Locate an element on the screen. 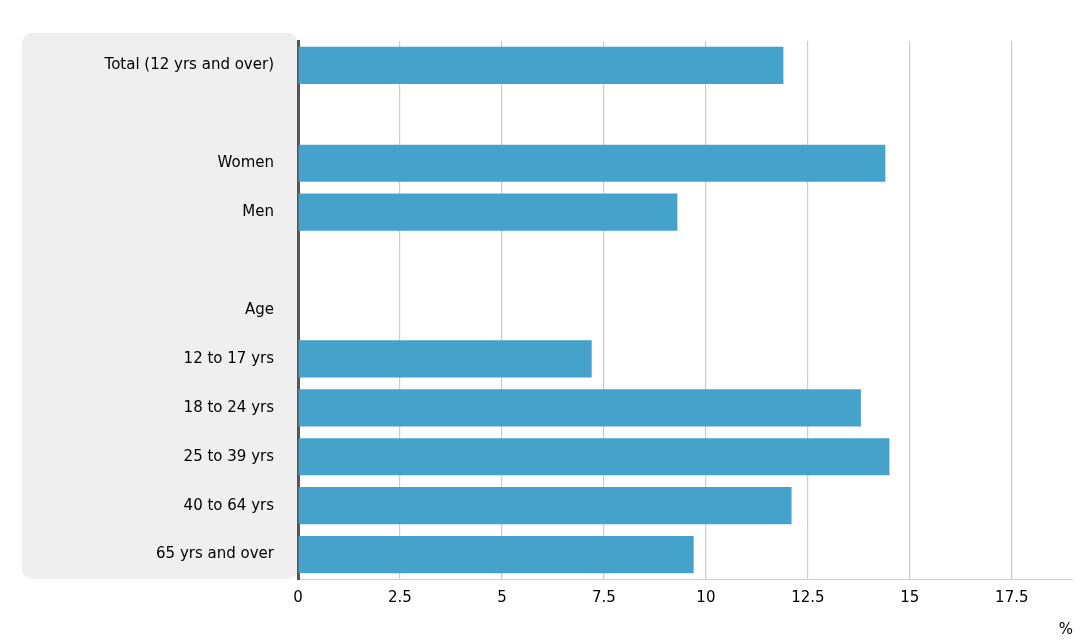 Image resolution: width=1081 pixels, height=643 pixels. x-tick-label: 17.5 is located at coordinates (1012, 596).